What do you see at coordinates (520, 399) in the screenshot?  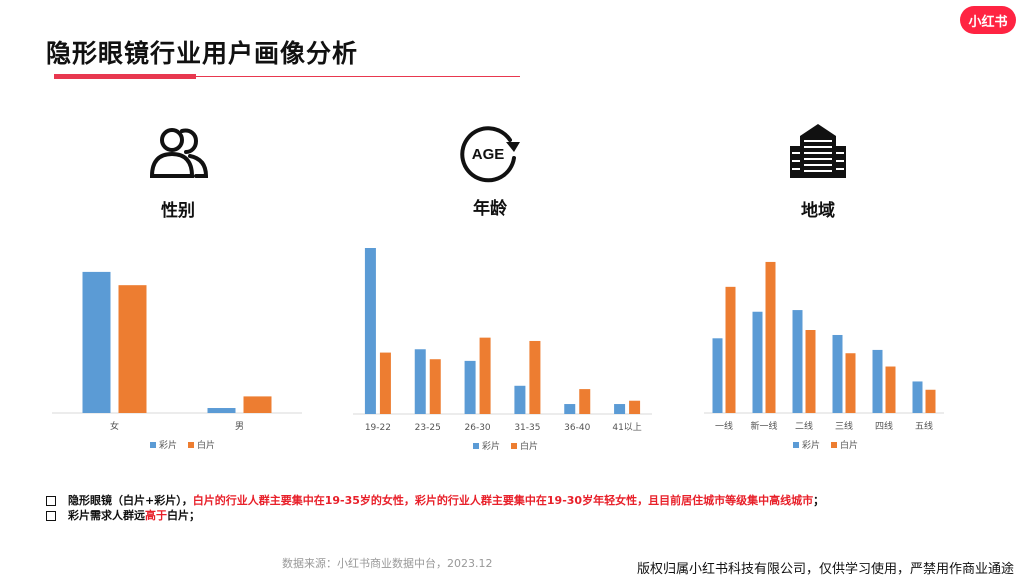 I see `chart-1-bar-彩片-31-35` at bounding box center [520, 399].